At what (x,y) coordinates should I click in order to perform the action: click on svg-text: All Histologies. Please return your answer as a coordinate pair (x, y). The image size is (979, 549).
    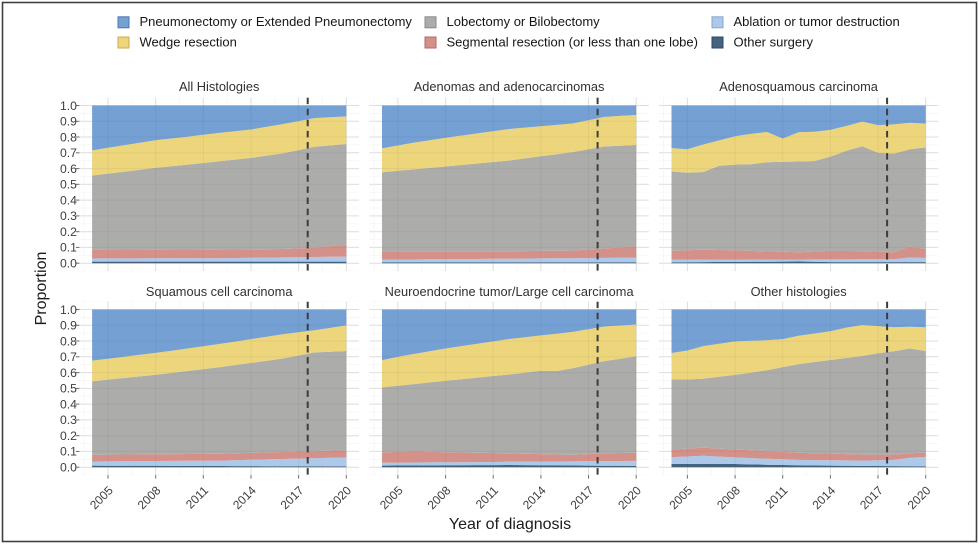
    Looking at the image, I should click on (219, 86).